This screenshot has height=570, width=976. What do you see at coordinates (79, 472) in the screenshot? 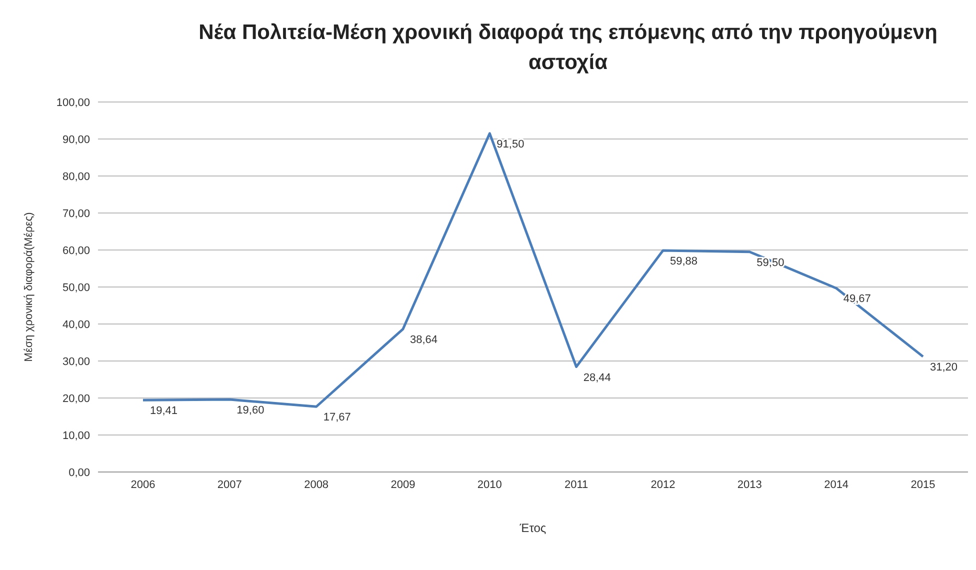
I see `y-tick-label: 0,00` at bounding box center [79, 472].